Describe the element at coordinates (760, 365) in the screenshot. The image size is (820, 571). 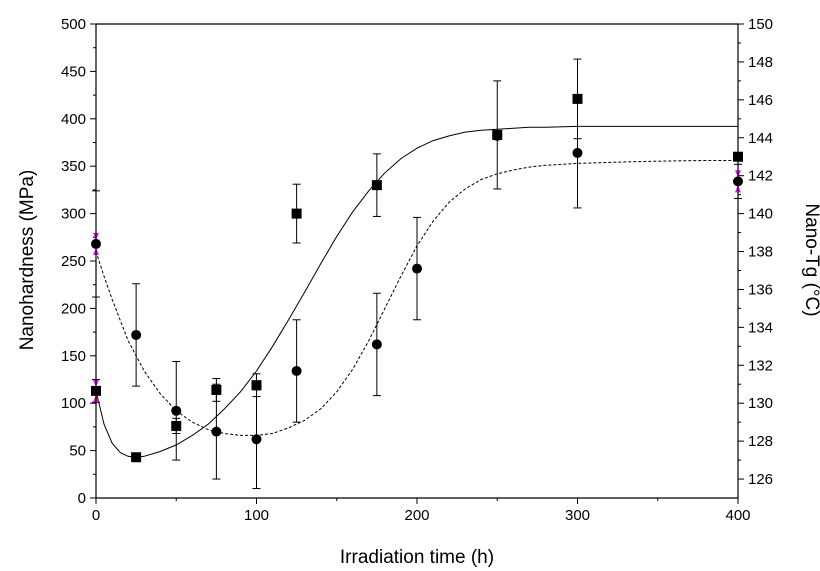
I see `y-right-tick-label: 132` at that location.